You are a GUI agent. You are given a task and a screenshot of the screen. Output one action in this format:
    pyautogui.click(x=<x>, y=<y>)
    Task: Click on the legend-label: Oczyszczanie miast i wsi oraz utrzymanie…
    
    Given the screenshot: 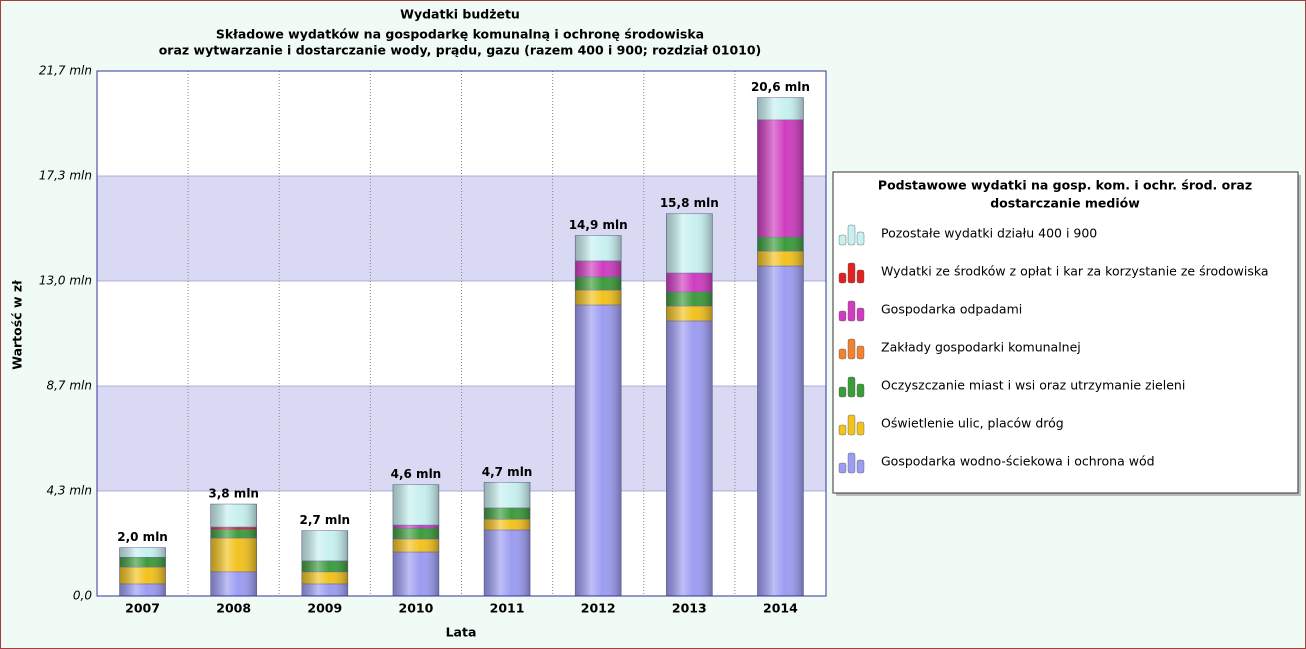 What is the action you would take?
    pyautogui.click(x=1033, y=385)
    